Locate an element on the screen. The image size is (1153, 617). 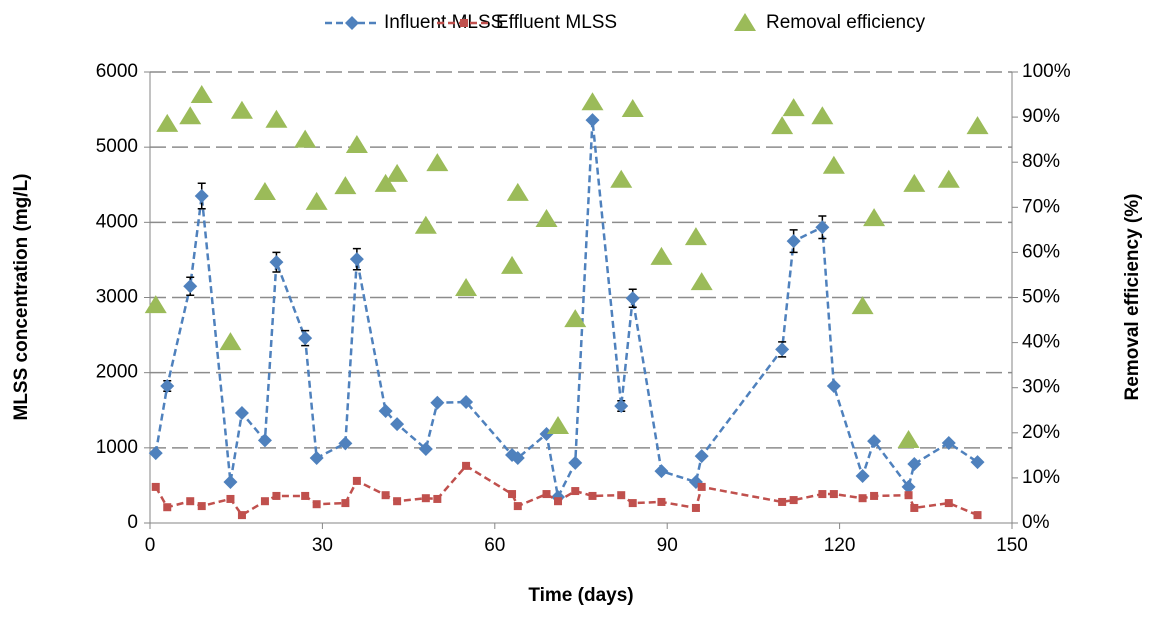
x-axis-title: Time (days) is located at coordinates (580, 595).